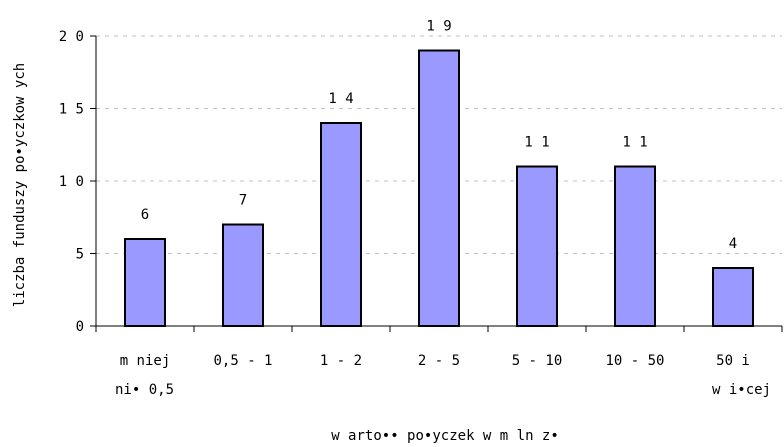  I want to click on y-axis-title: liczba funduszy po•yczkow ych, so click(20, 185).